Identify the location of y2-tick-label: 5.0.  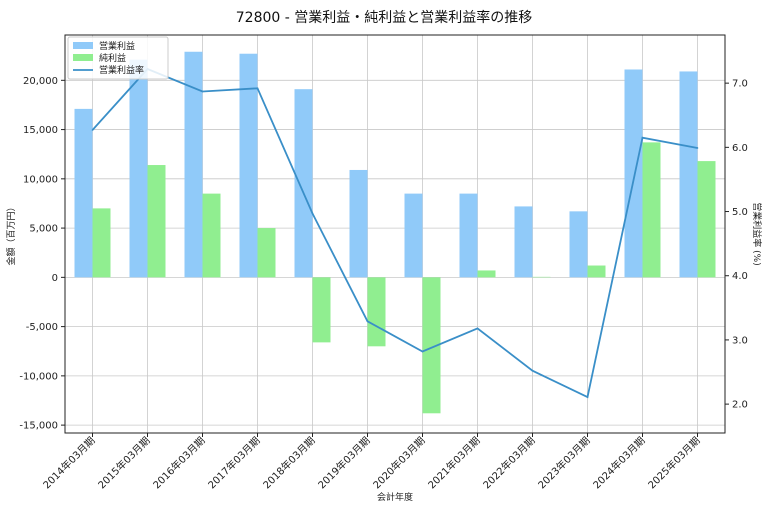
(740, 212).